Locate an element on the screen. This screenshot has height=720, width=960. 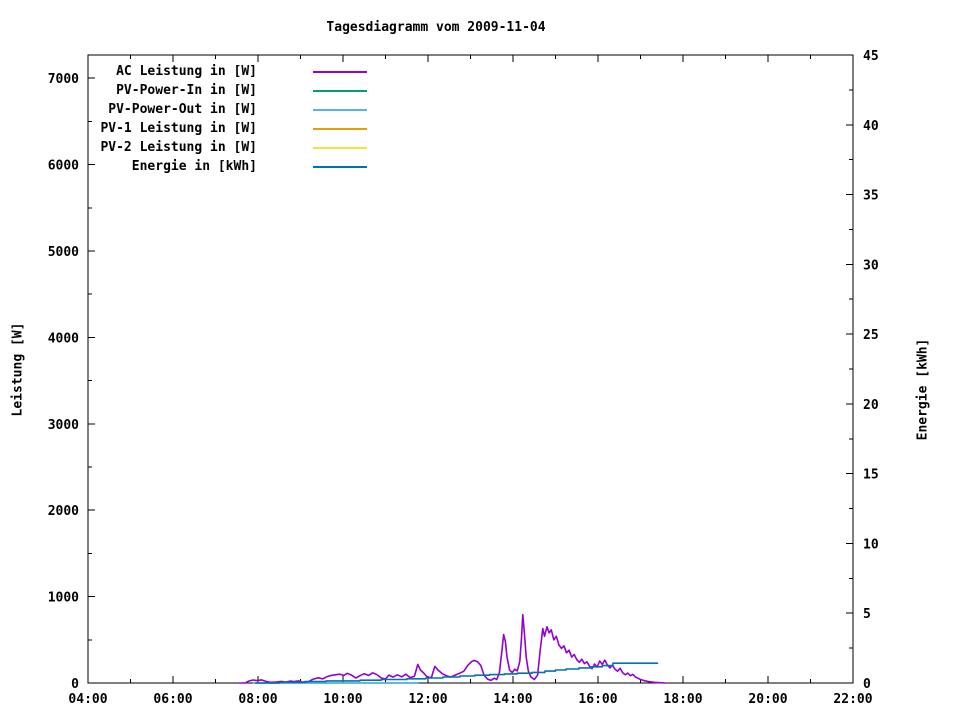
legend-item: Energie in [kWh] is located at coordinates (231, 166).